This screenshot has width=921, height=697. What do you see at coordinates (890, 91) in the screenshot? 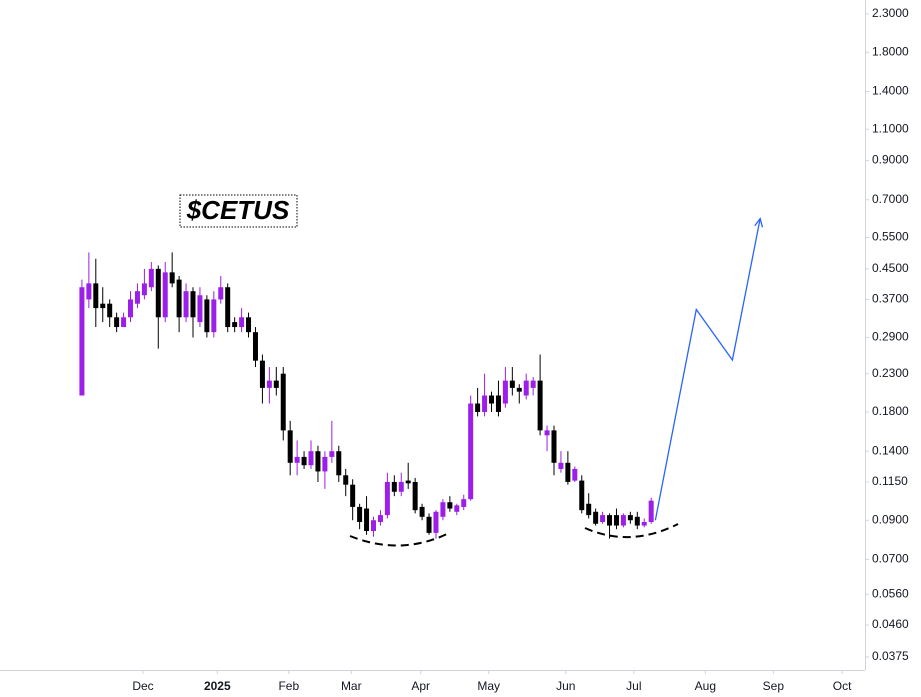
I see `y-tick-label: 1.4000` at bounding box center [890, 91].